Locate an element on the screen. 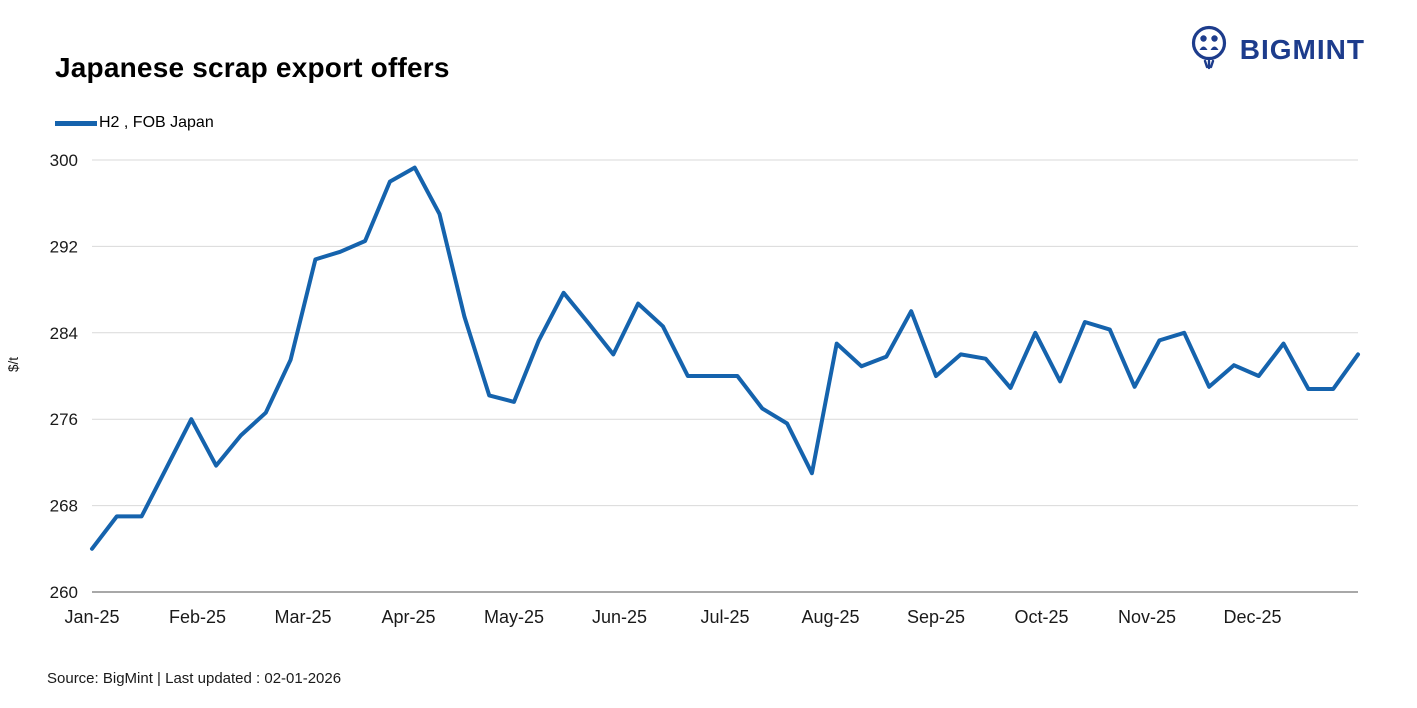 The image size is (1417, 708). y-tick-label: 260 is located at coordinates (64, 592).